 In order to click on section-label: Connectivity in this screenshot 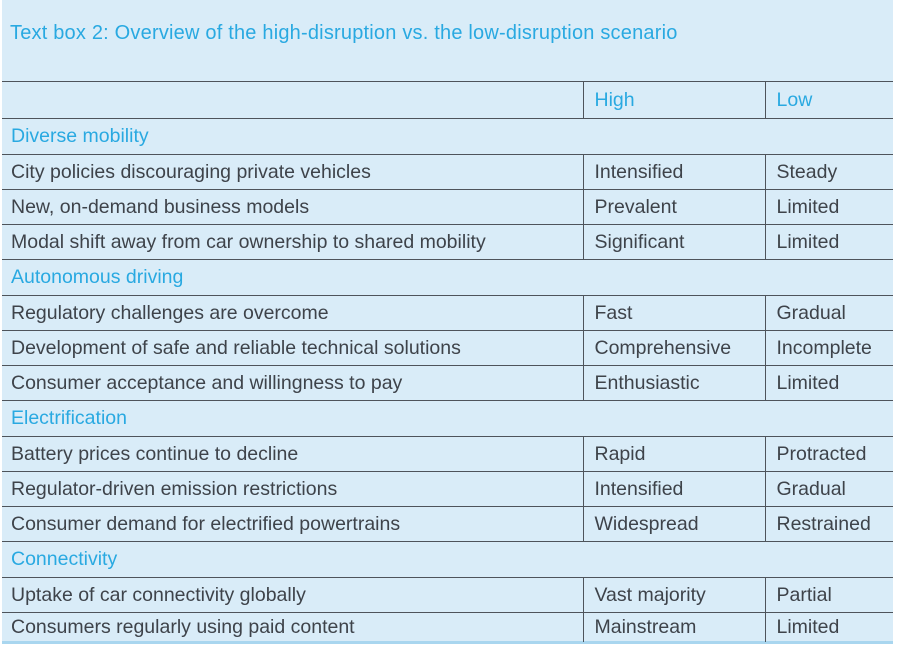, I will do `click(447, 559)`.